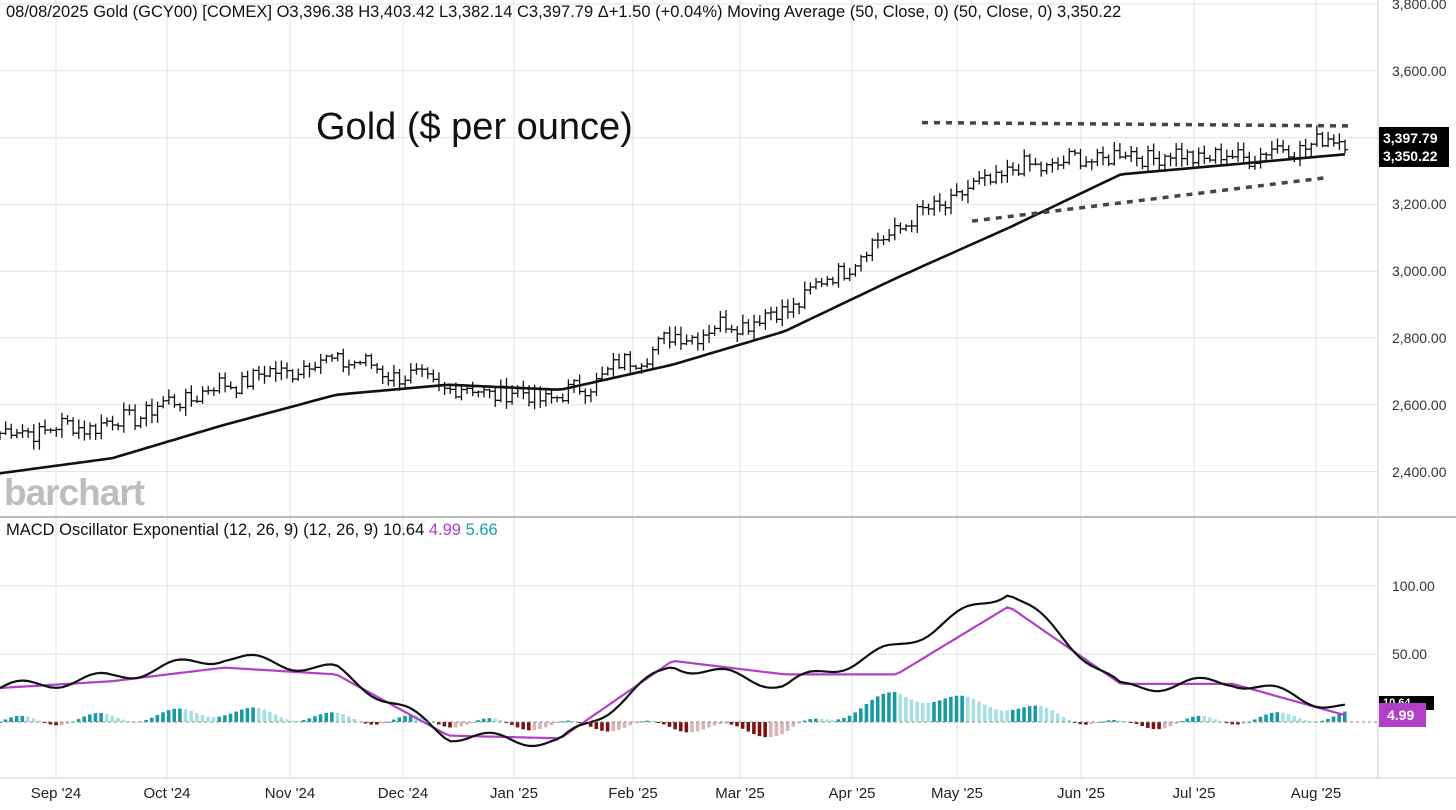 The height and width of the screenshot is (810, 1456). Describe the element at coordinates (514, 793) in the screenshot. I see `x-tick-label: Jan '25` at that location.